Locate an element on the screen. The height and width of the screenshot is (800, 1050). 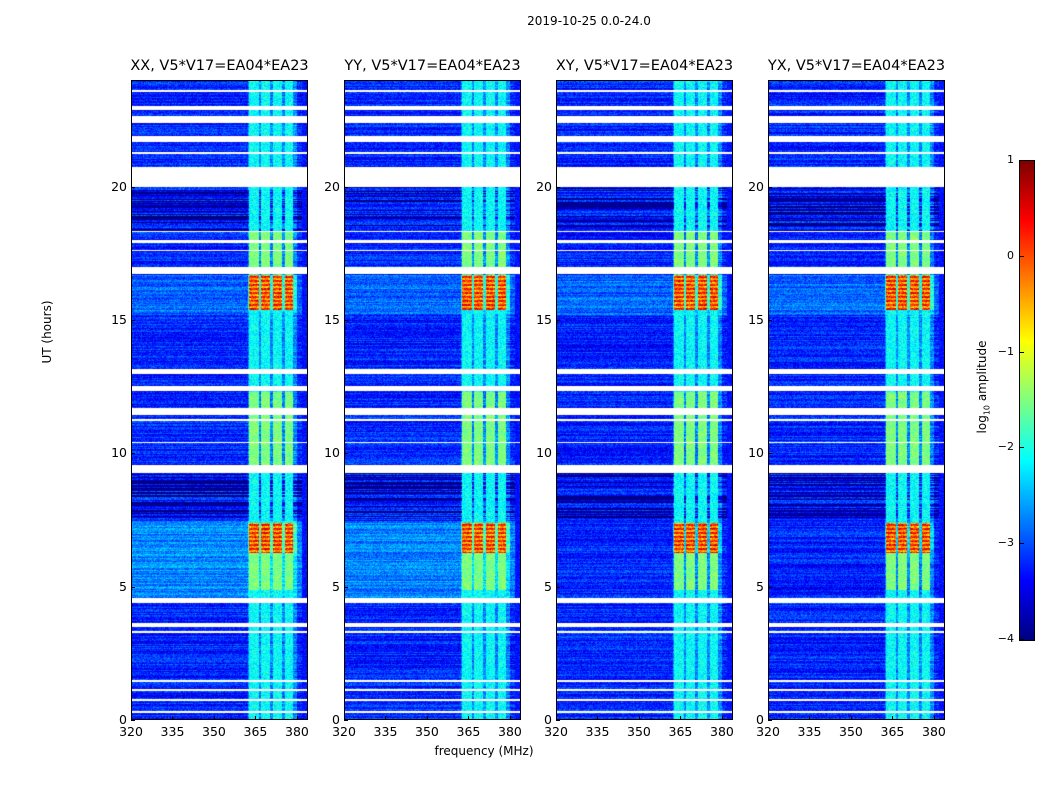
colorbar-tick-label: −3 is located at coordinates (1005, 543).